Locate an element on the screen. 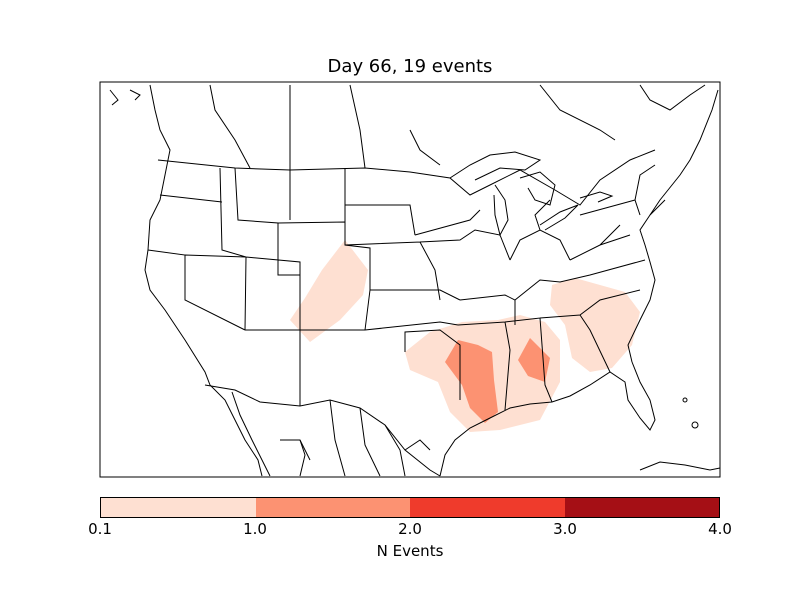  lake-michigan is located at coordinates (501, 210).